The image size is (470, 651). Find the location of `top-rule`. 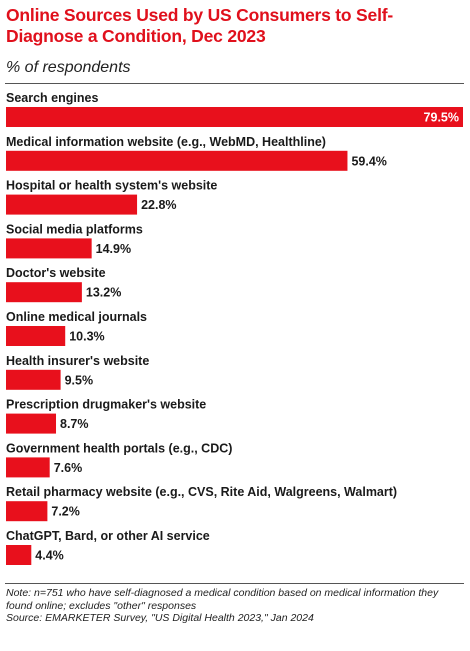

top-rule is located at coordinates (234, 83).